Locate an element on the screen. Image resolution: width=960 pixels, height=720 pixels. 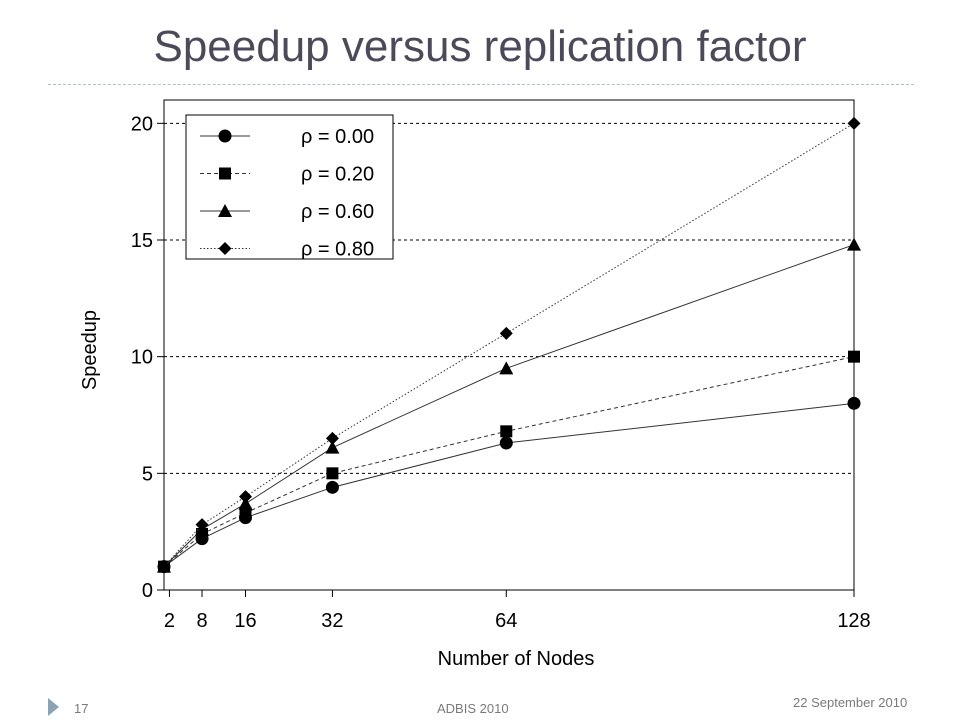
footer-date: 22 September 2010 is located at coordinates (850, 702).